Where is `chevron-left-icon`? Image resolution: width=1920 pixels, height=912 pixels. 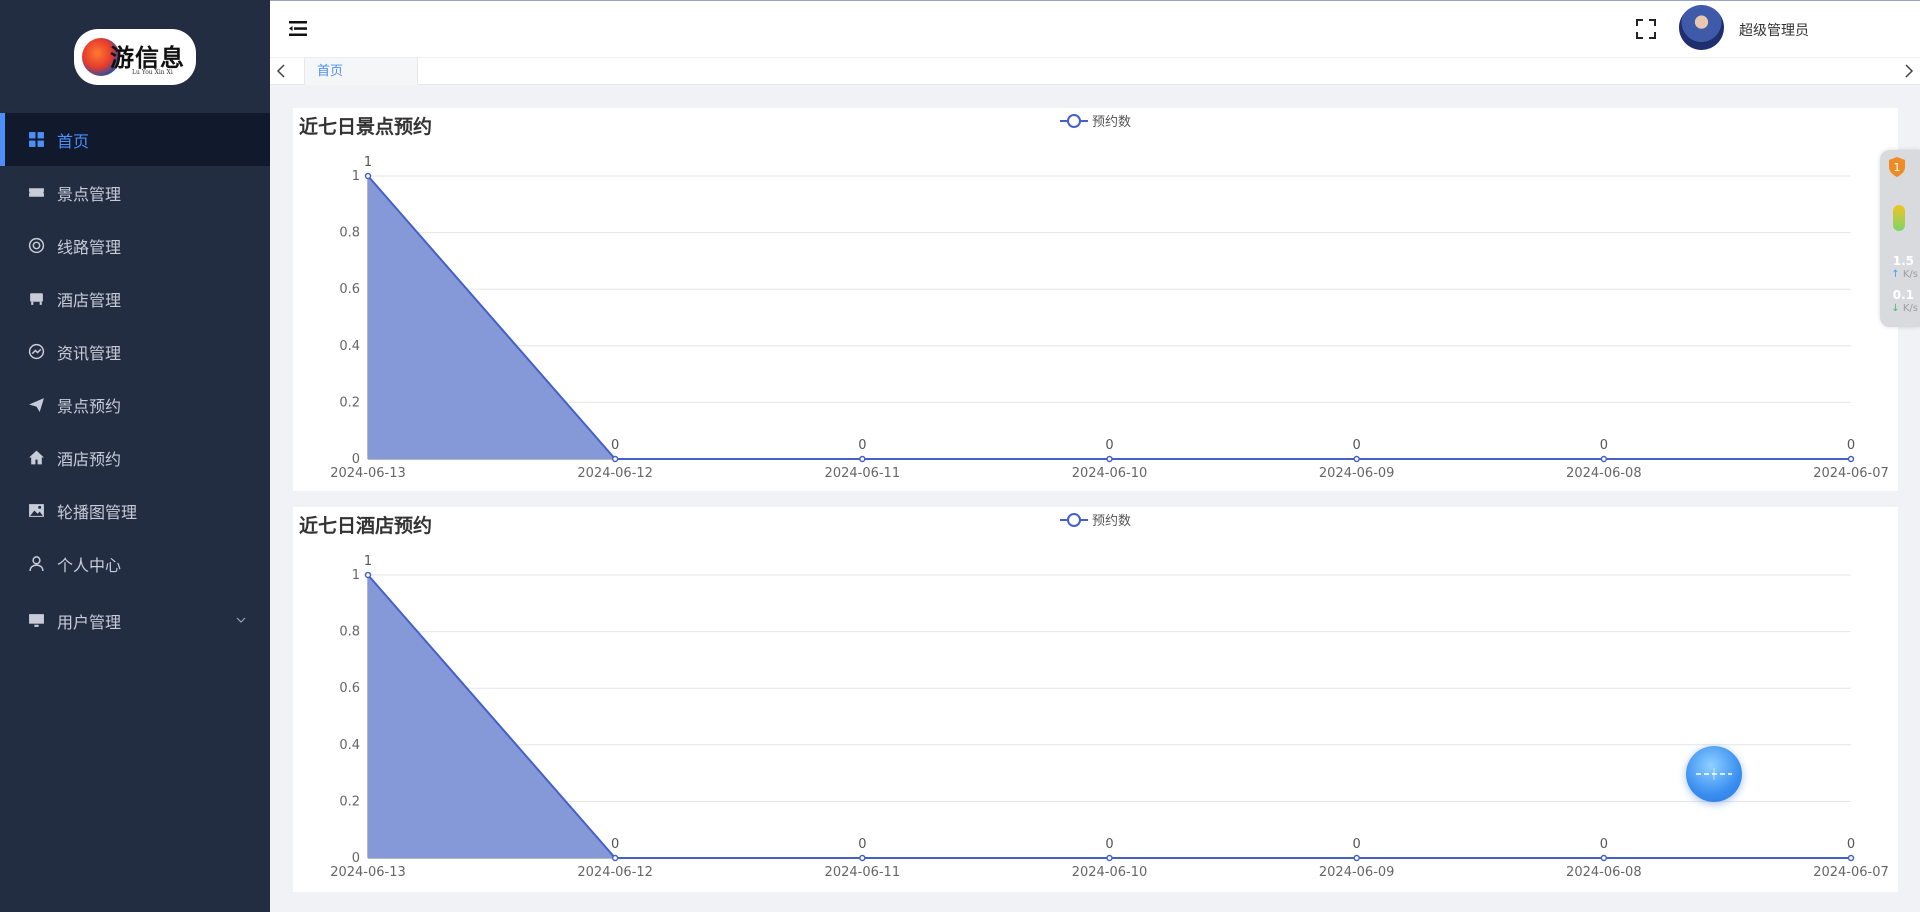 chevron-left-icon is located at coordinates (282, 71).